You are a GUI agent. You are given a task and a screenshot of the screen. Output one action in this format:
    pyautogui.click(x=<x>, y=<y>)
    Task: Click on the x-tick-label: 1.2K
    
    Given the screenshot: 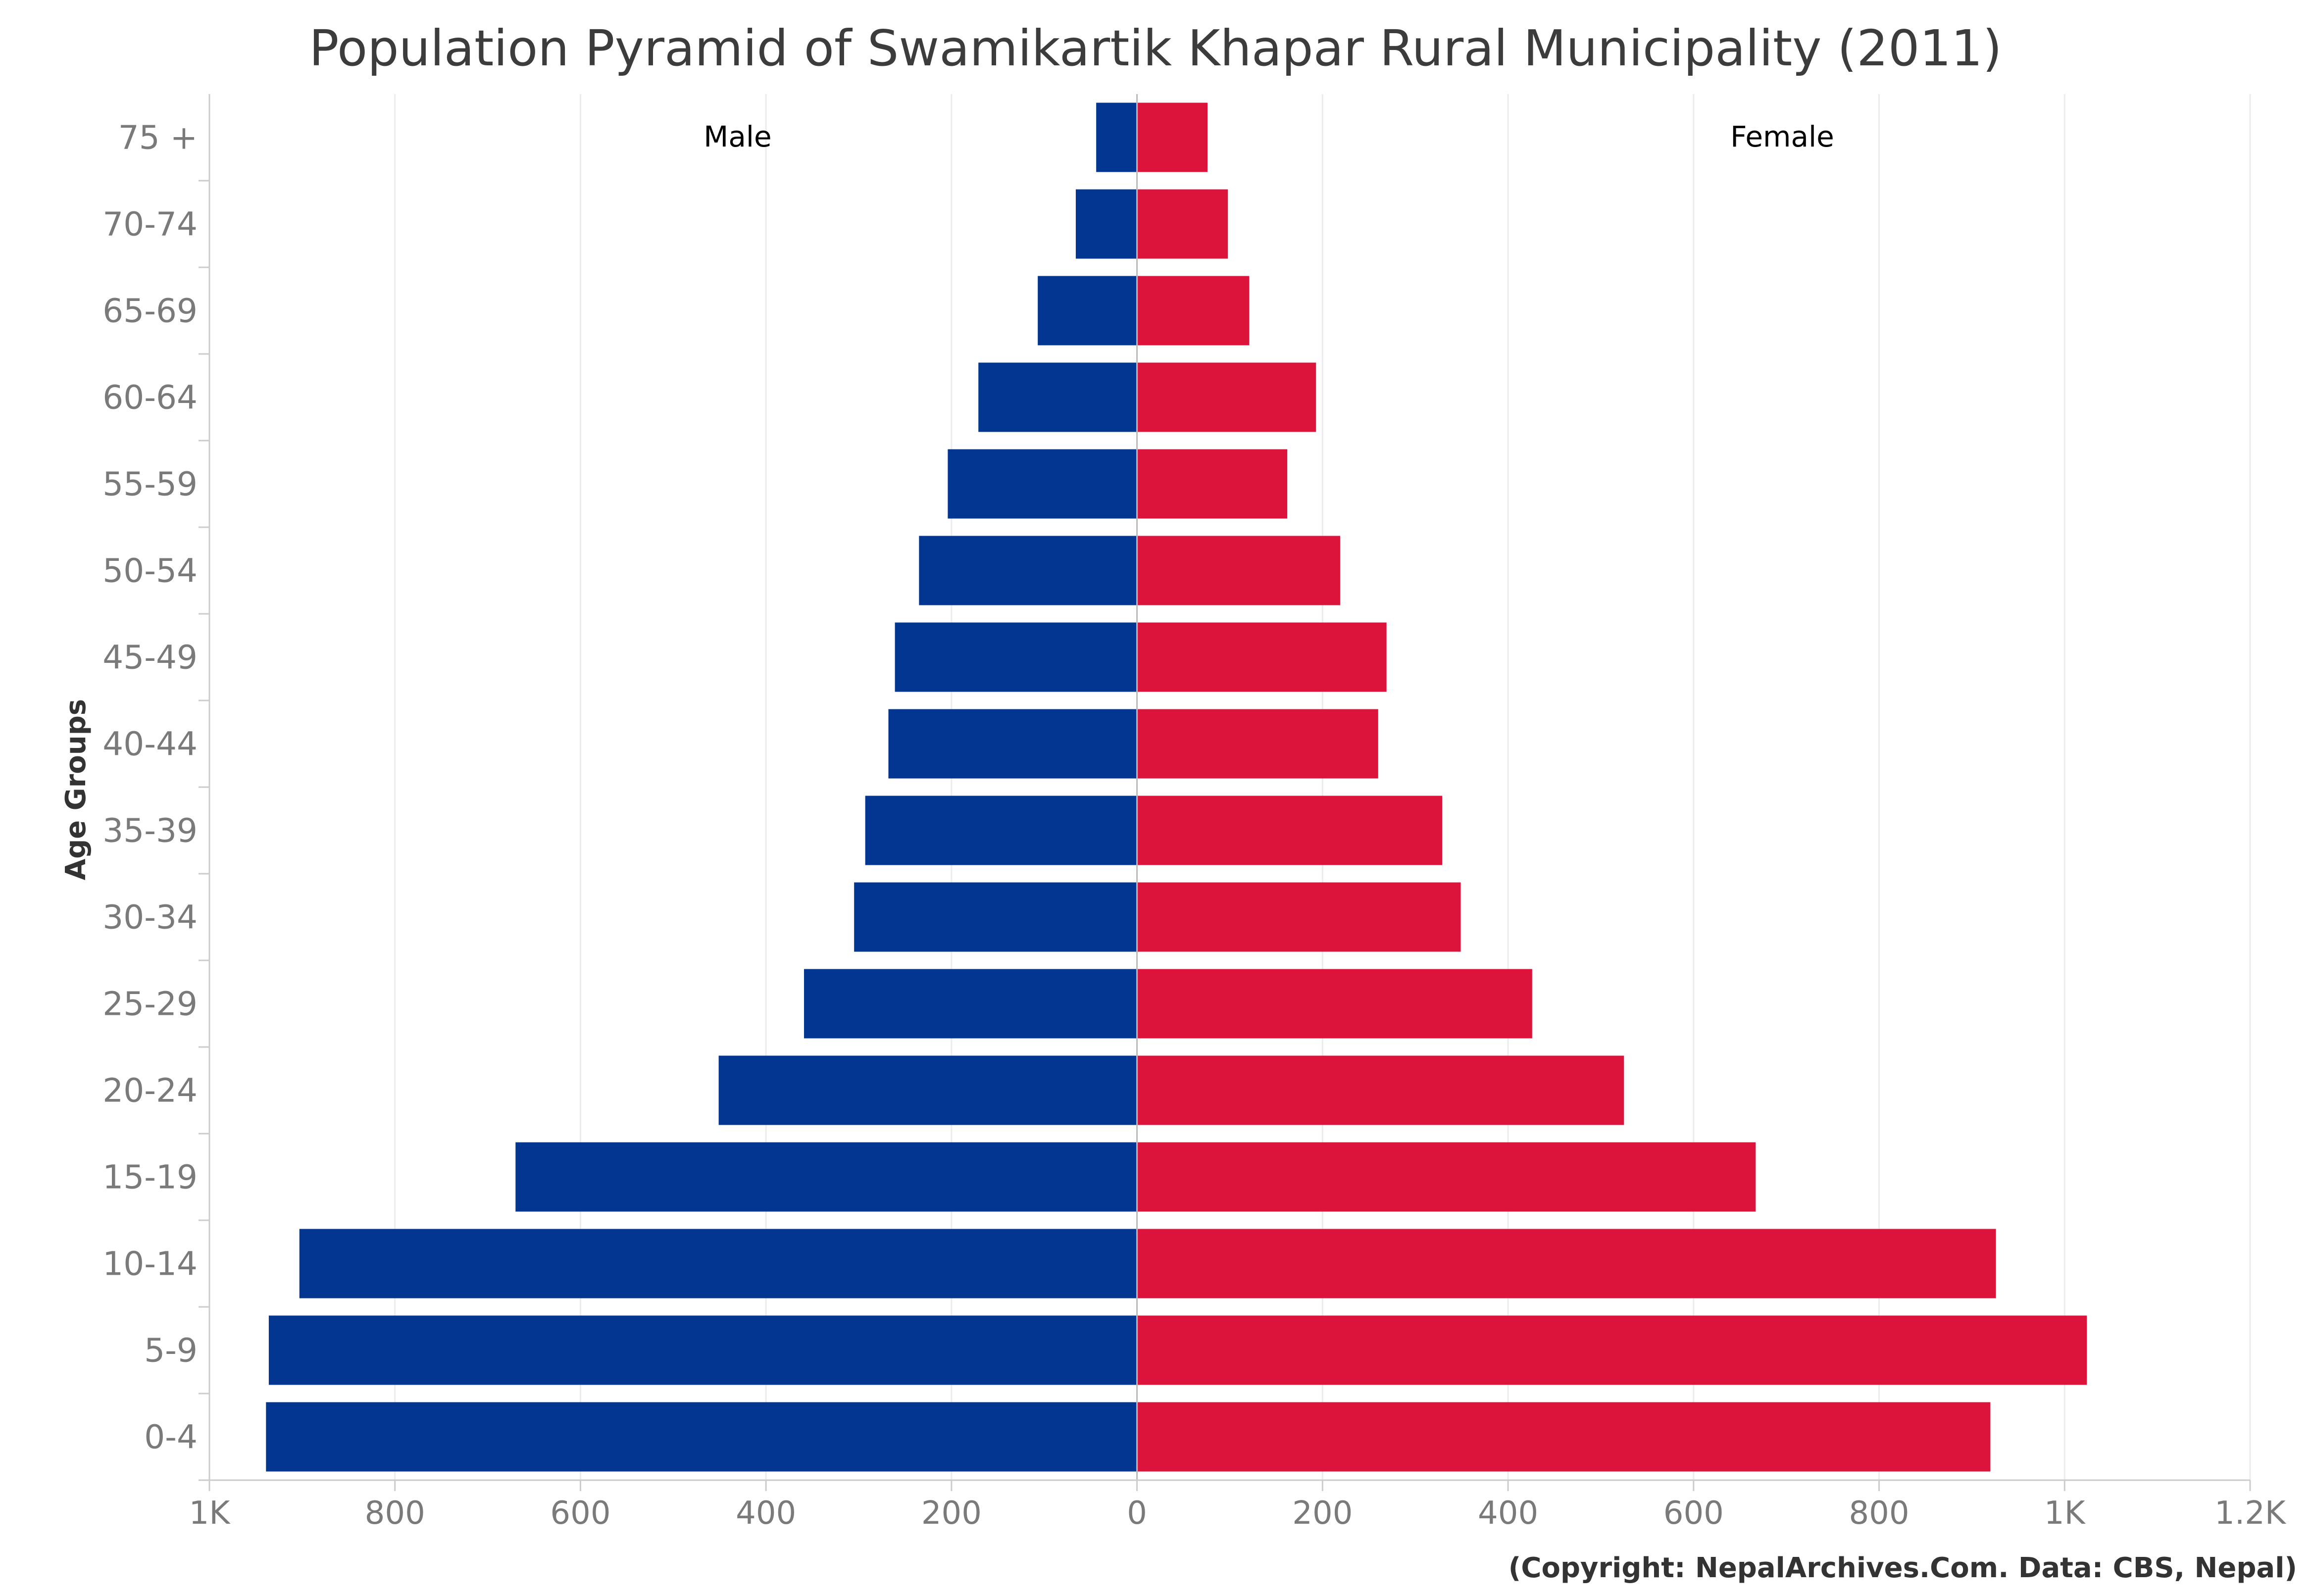 What is the action you would take?
    pyautogui.click(x=2251, y=1513)
    